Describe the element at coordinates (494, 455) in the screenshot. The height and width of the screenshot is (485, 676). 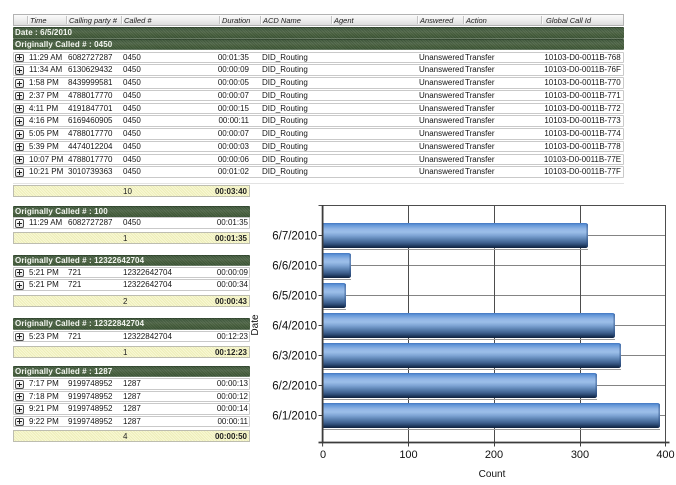
I see `svg-text: 200` at that location.